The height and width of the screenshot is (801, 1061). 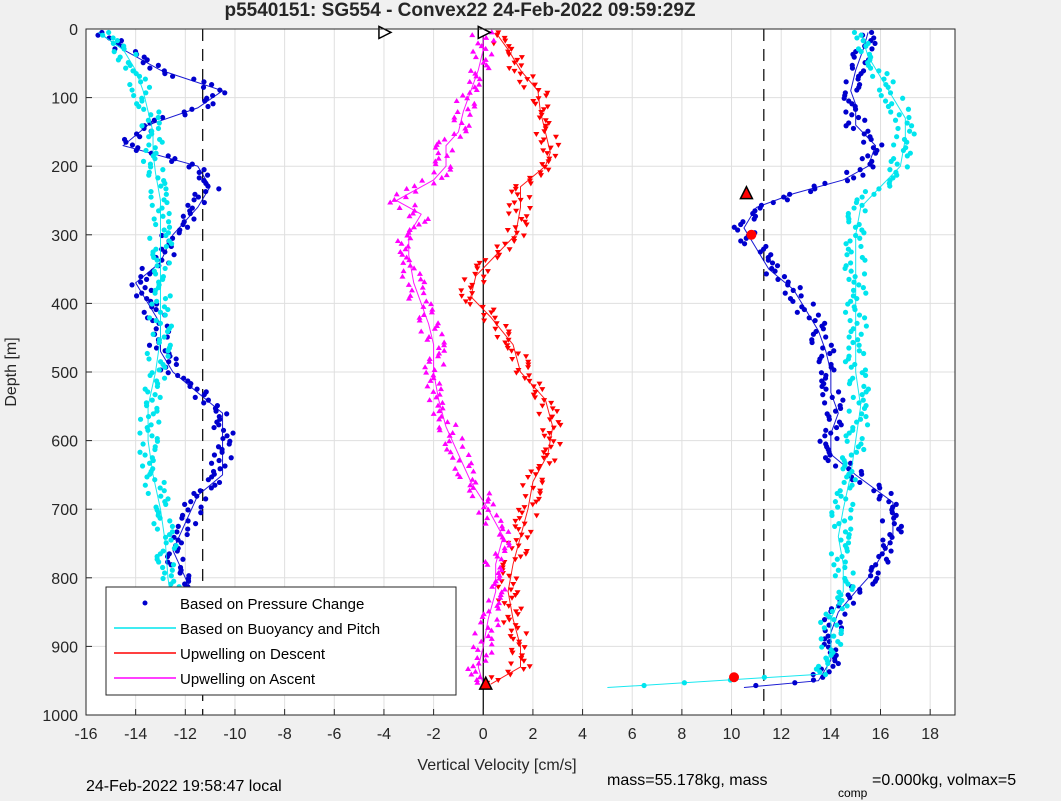 I want to click on x-tick-label: 14, so click(x=831, y=734).